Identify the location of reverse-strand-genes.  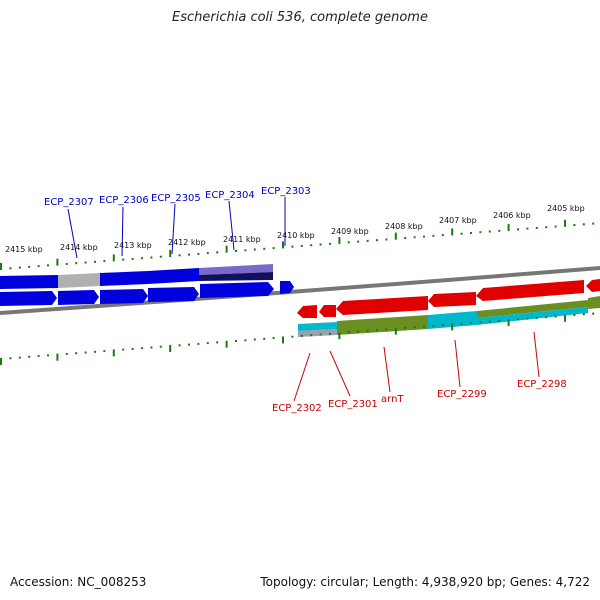
(147, 293).